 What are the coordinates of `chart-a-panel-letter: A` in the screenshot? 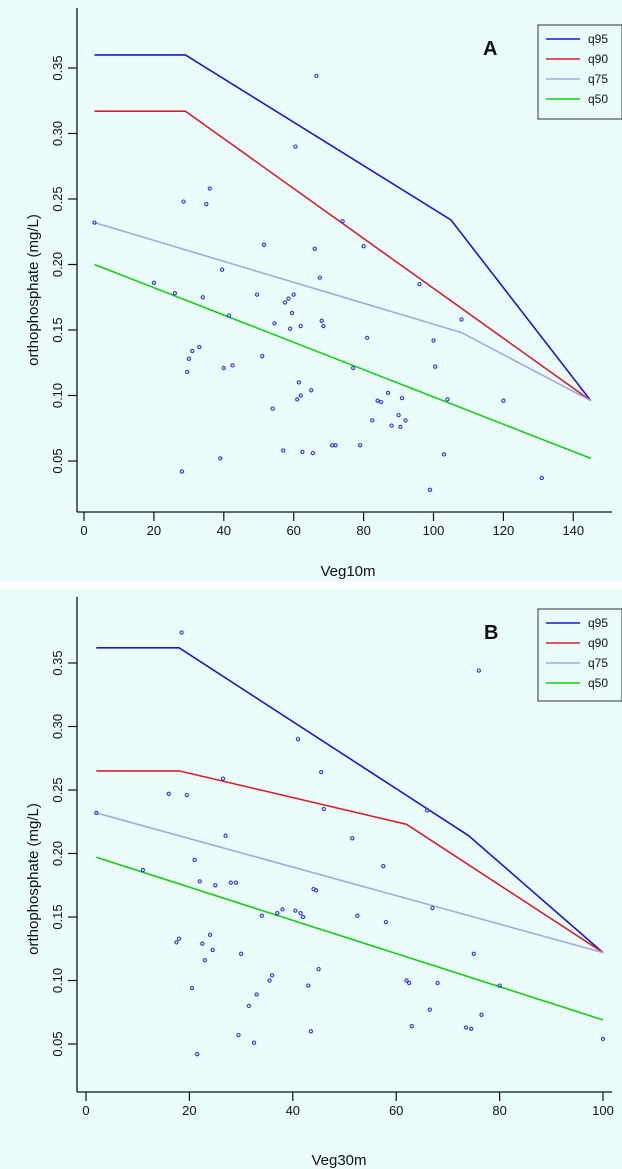 It's located at (490, 49).